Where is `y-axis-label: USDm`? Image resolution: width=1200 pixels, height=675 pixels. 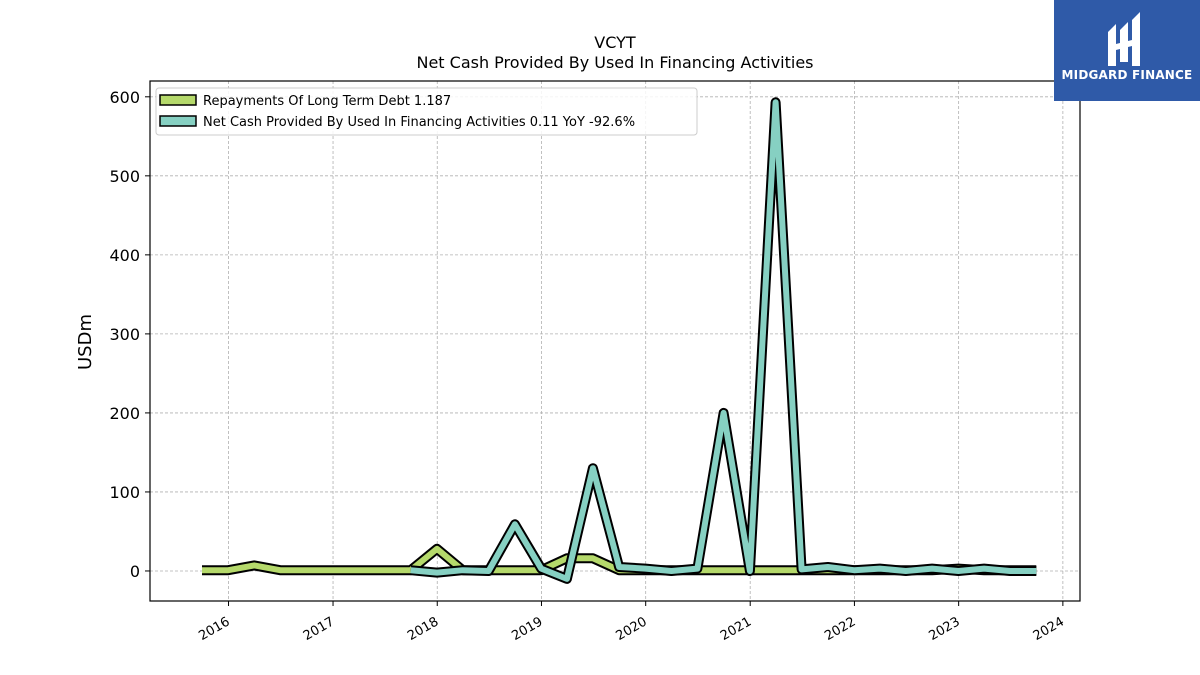
y-axis-label: USDm is located at coordinates (85, 342).